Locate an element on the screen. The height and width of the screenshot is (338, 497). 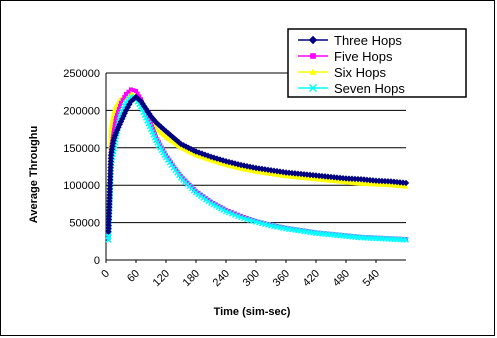
x-tick-label: 420 is located at coordinates (311, 278).